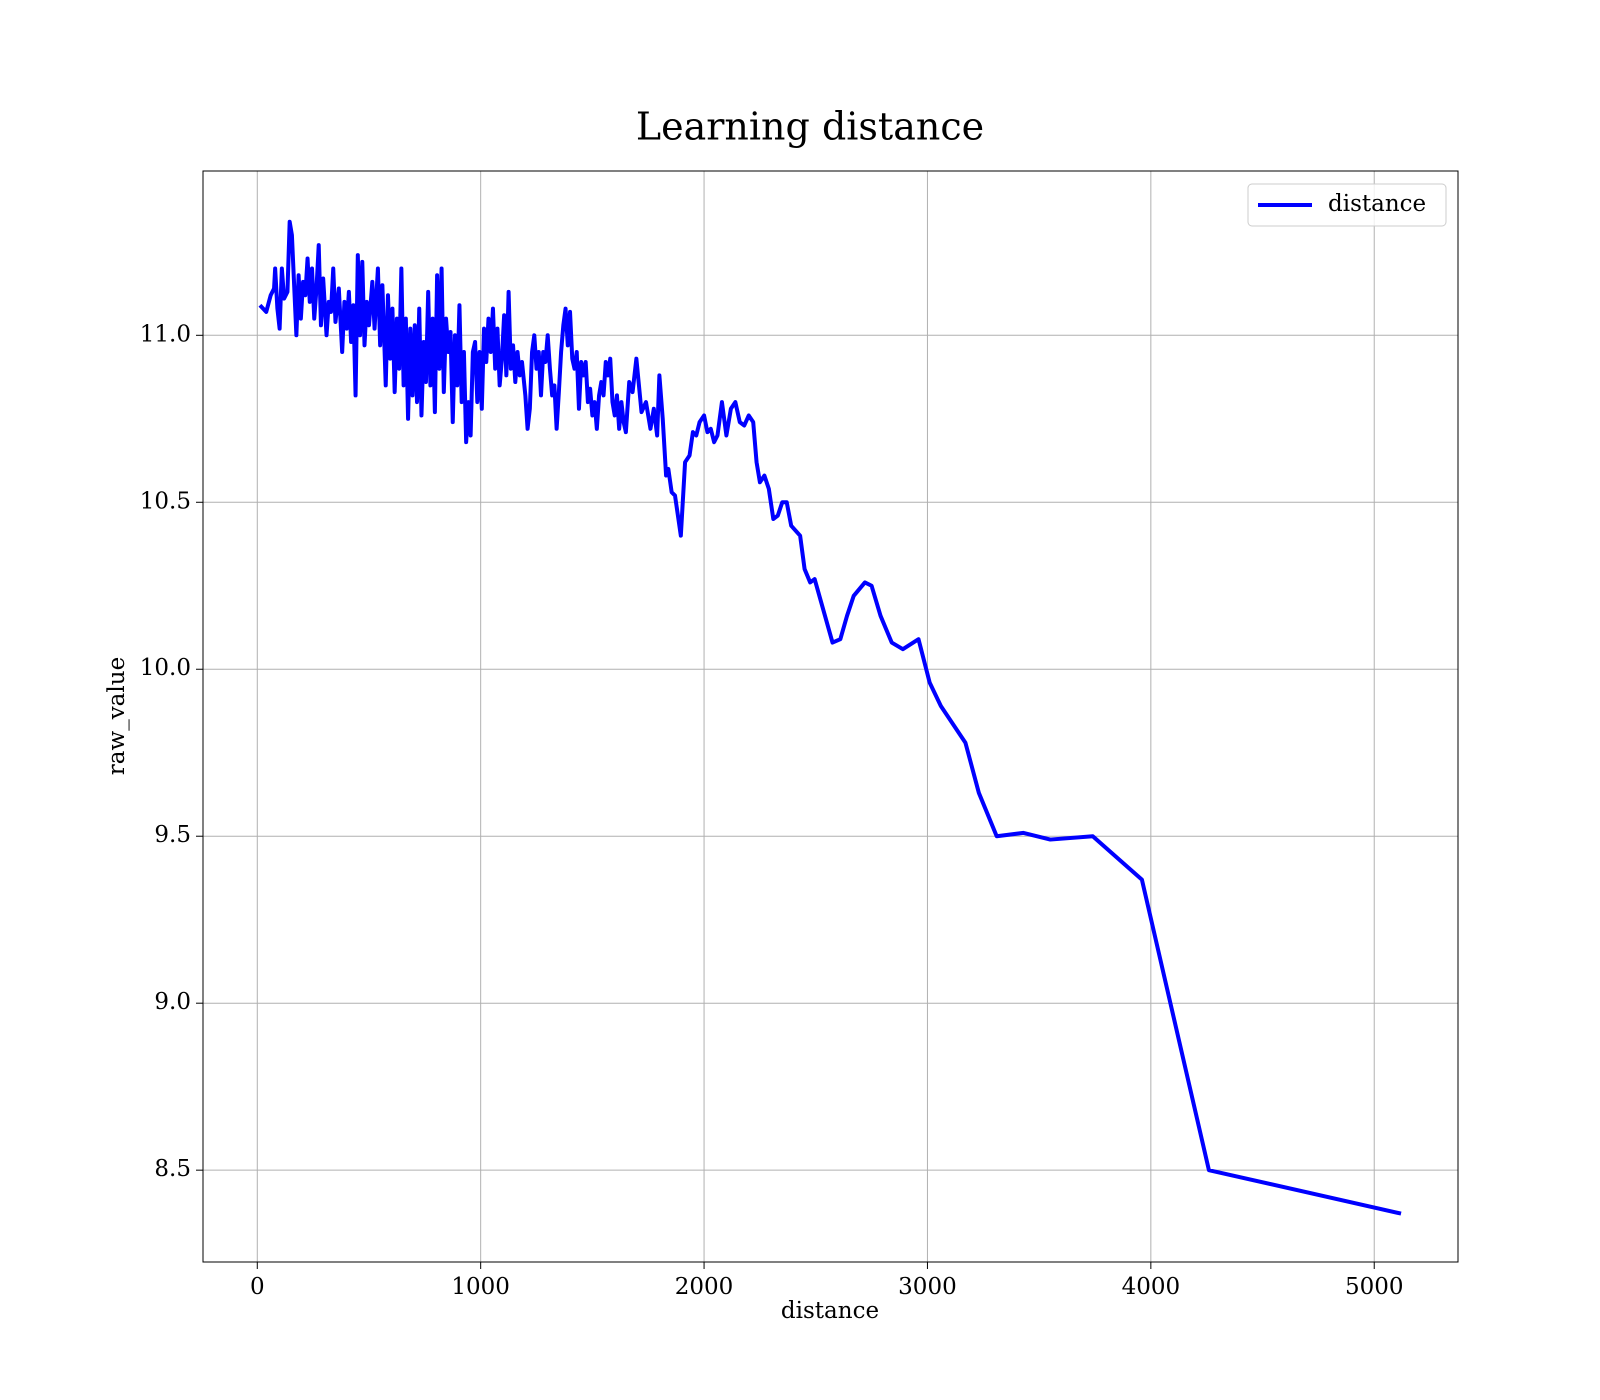  What do you see at coordinates (257, 1287) in the screenshot?
I see `x-tick-label: 0` at bounding box center [257, 1287].